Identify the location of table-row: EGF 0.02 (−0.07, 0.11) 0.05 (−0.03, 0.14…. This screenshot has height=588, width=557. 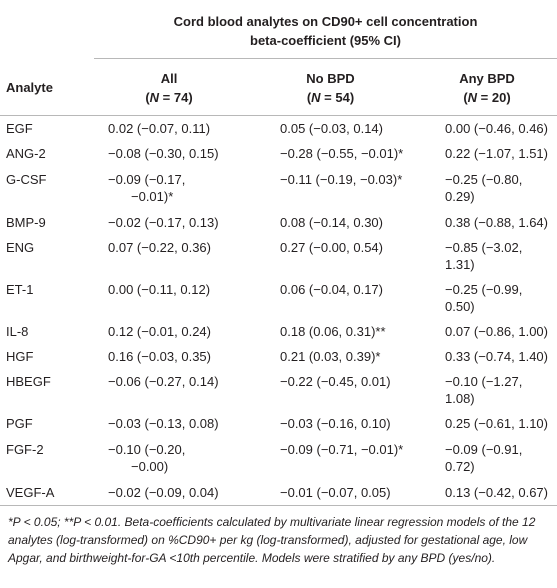
(278, 129).